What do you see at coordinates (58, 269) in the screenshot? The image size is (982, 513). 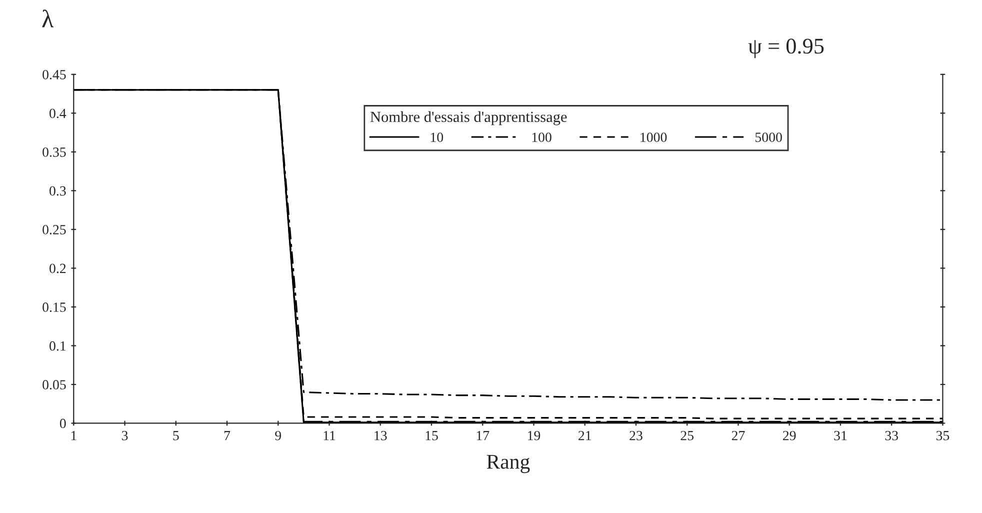 I see `y-tick-label: 0.2` at bounding box center [58, 269].